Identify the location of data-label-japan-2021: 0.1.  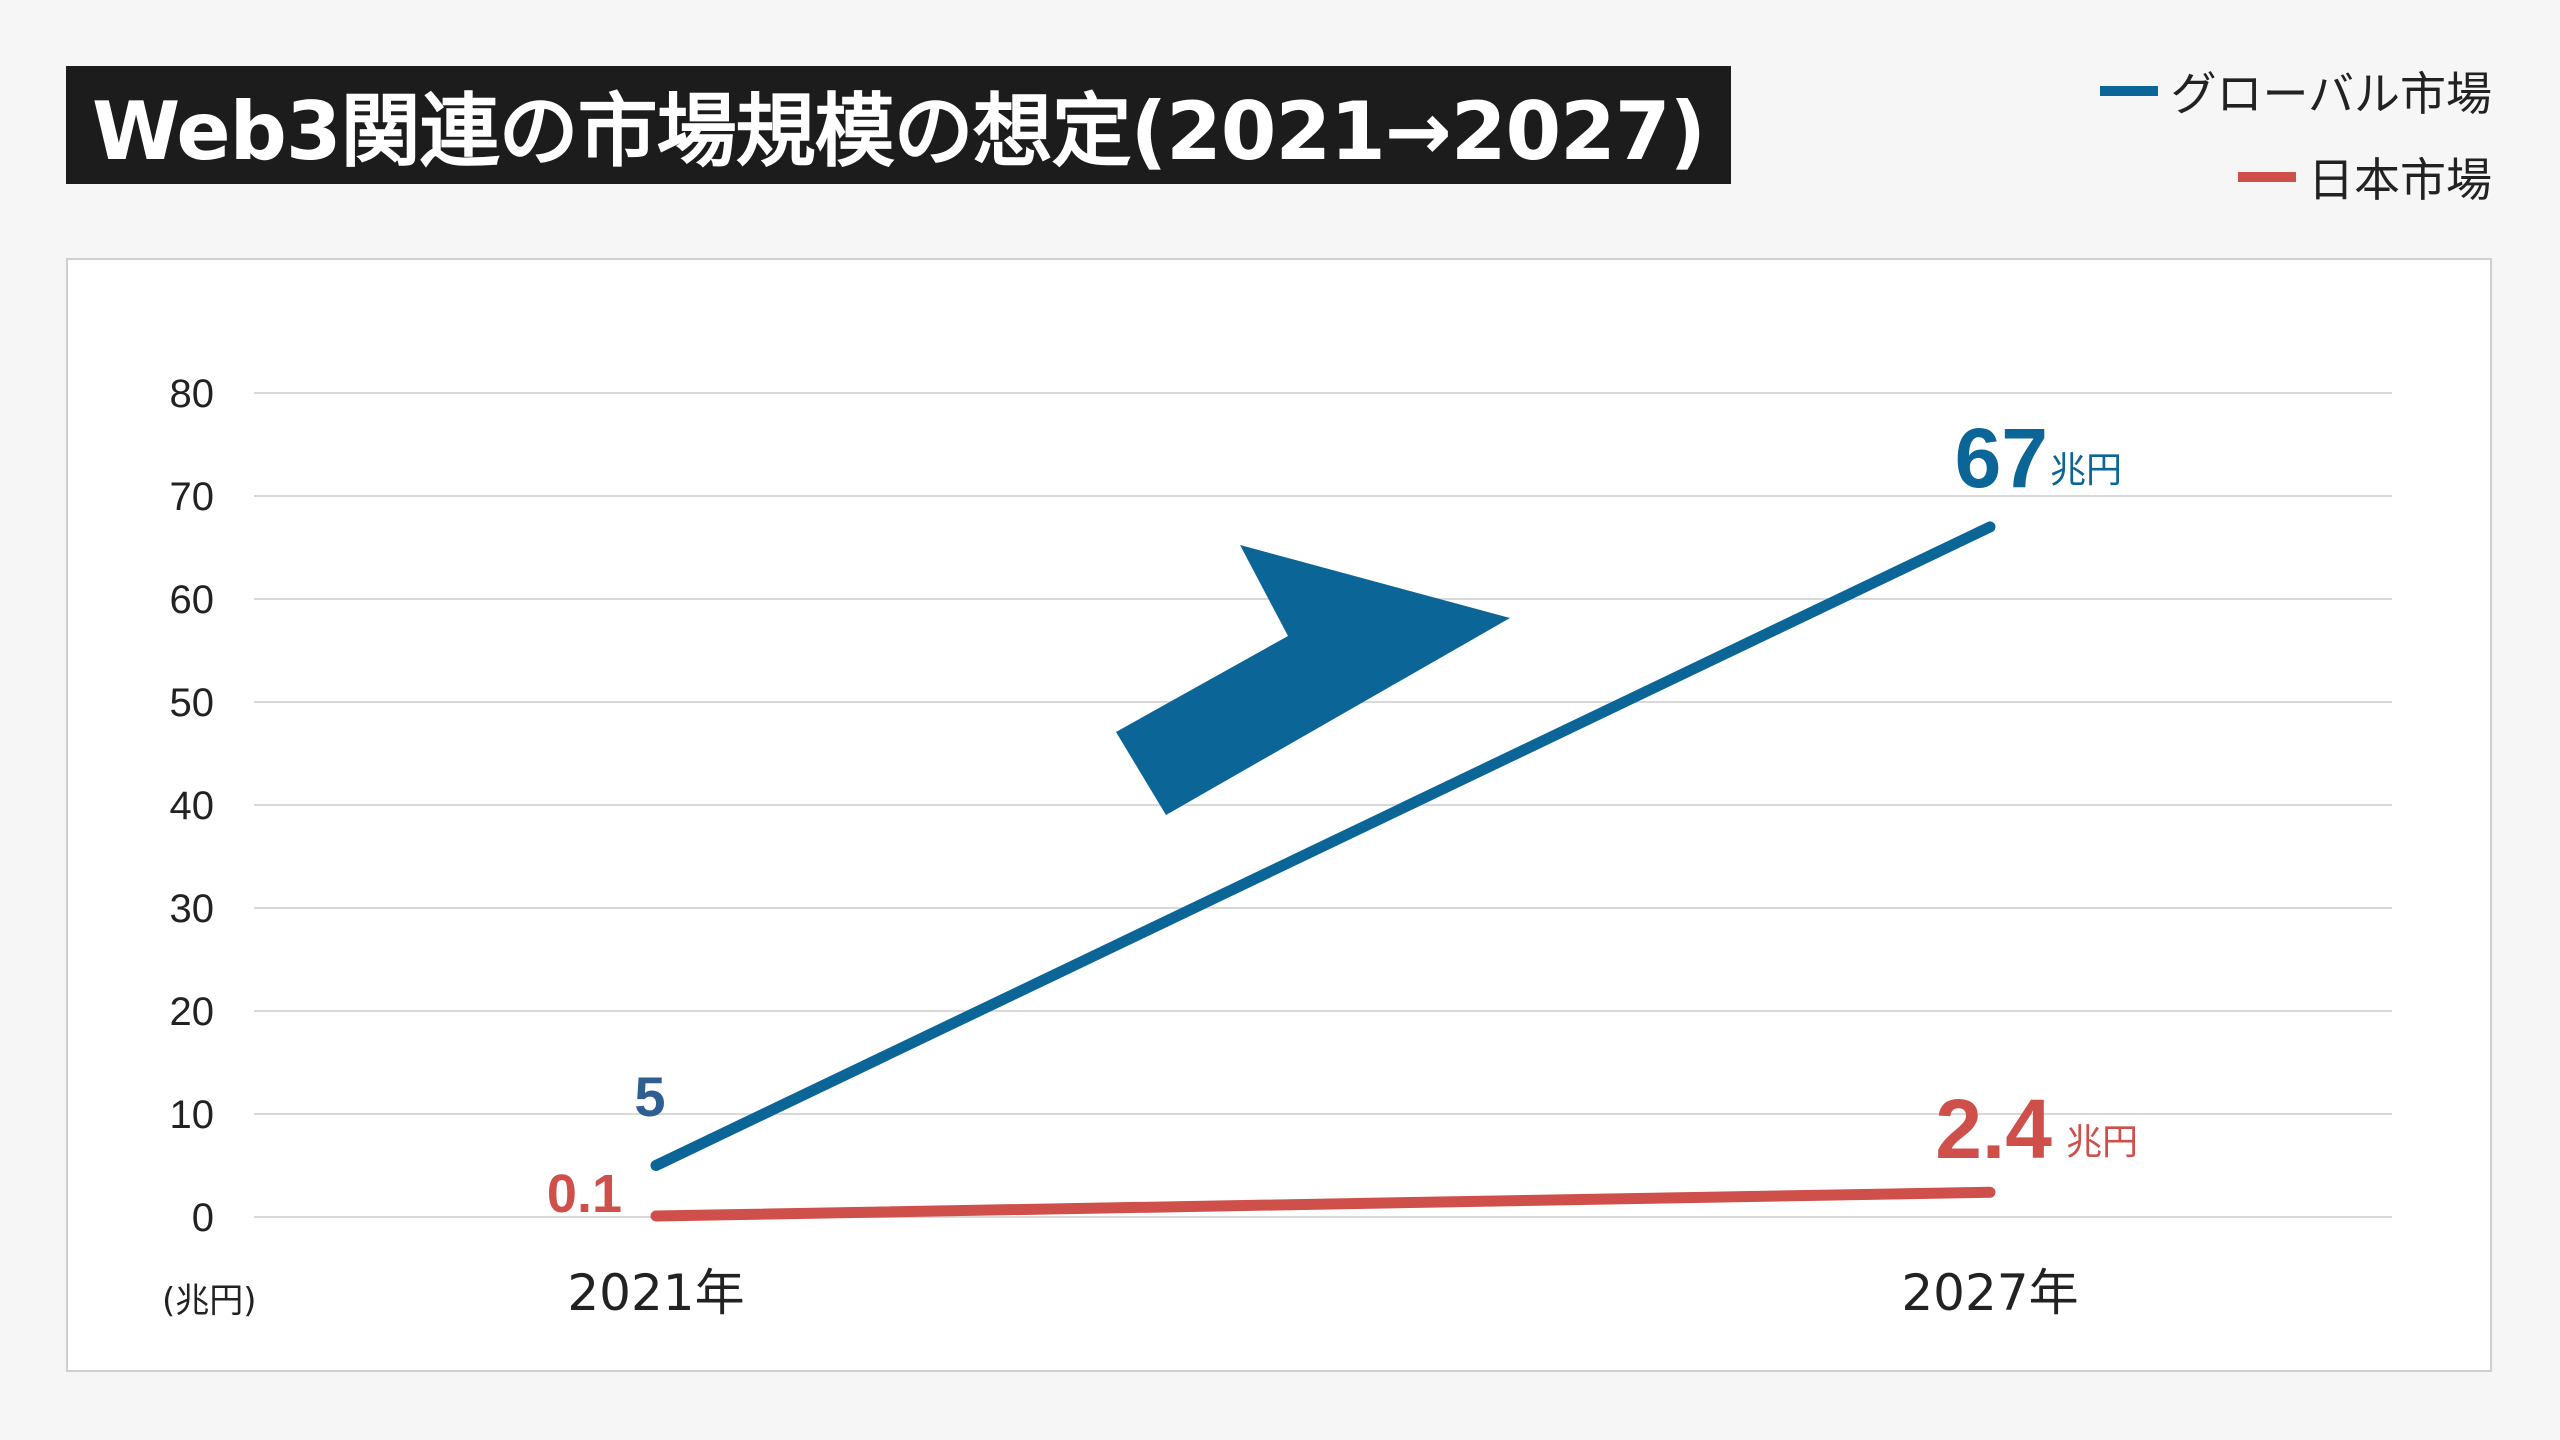
(584, 1194).